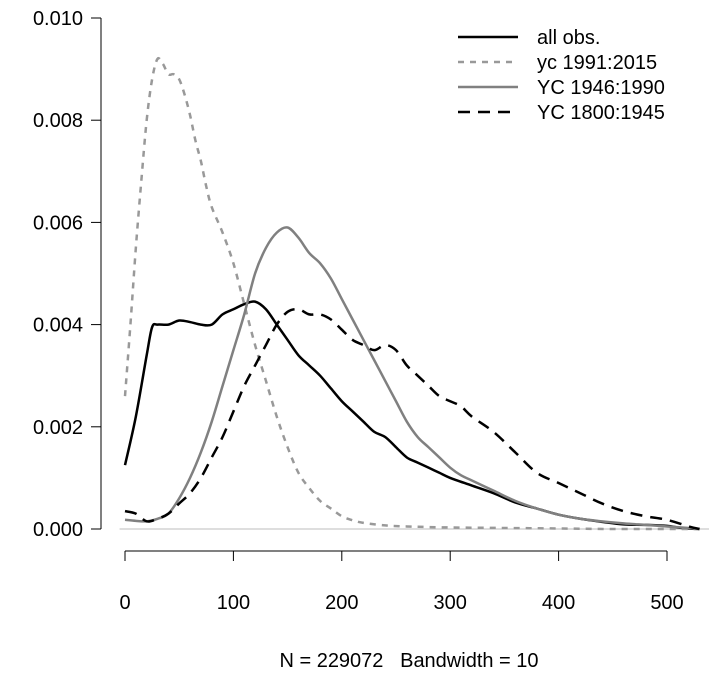 This screenshot has width=709, height=677. What do you see at coordinates (58, 19) in the screenshot?
I see `y-tick-label: 0.010` at bounding box center [58, 19].